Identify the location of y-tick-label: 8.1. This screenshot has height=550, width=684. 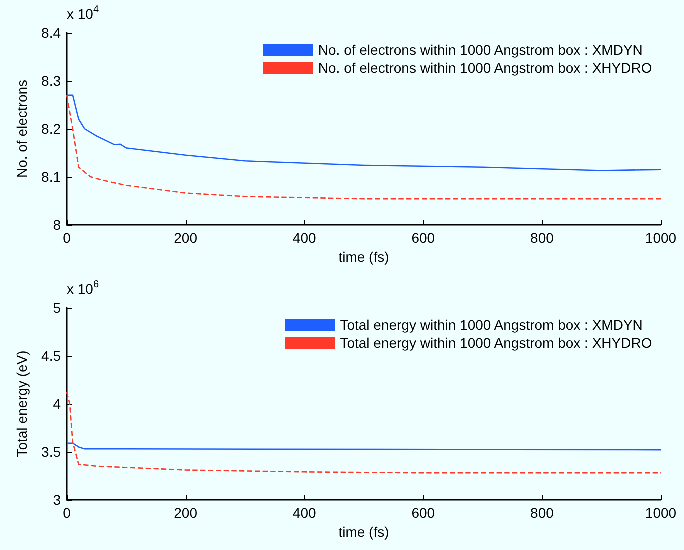
(52, 177).